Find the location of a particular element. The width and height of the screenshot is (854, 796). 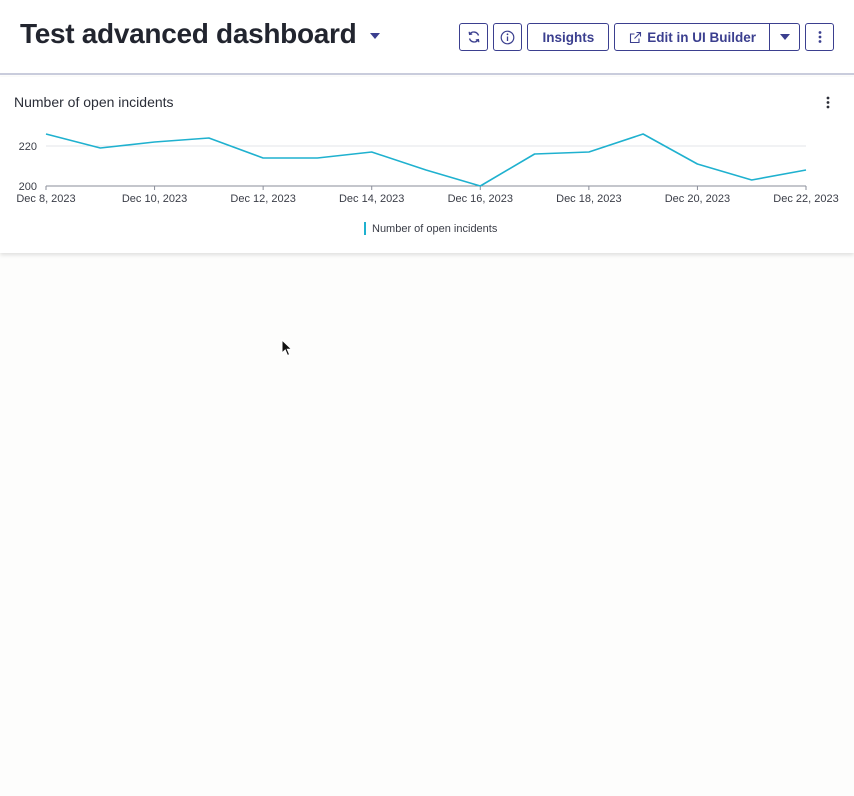

x-tick-label: Dec 10, 2023 is located at coordinates (154, 199).